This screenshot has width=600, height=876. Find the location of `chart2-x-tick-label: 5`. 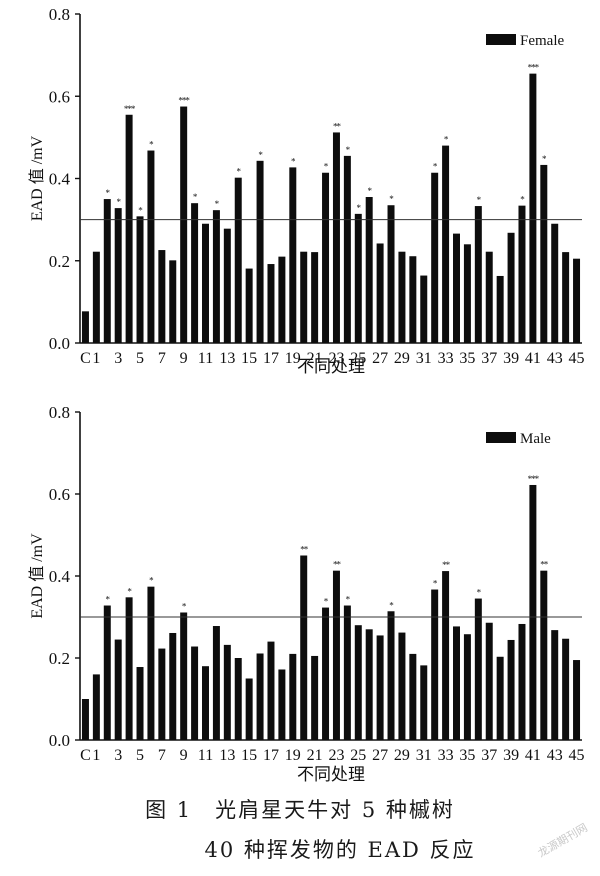

chart2-x-tick-label: 5 is located at coordinates (140, 755).